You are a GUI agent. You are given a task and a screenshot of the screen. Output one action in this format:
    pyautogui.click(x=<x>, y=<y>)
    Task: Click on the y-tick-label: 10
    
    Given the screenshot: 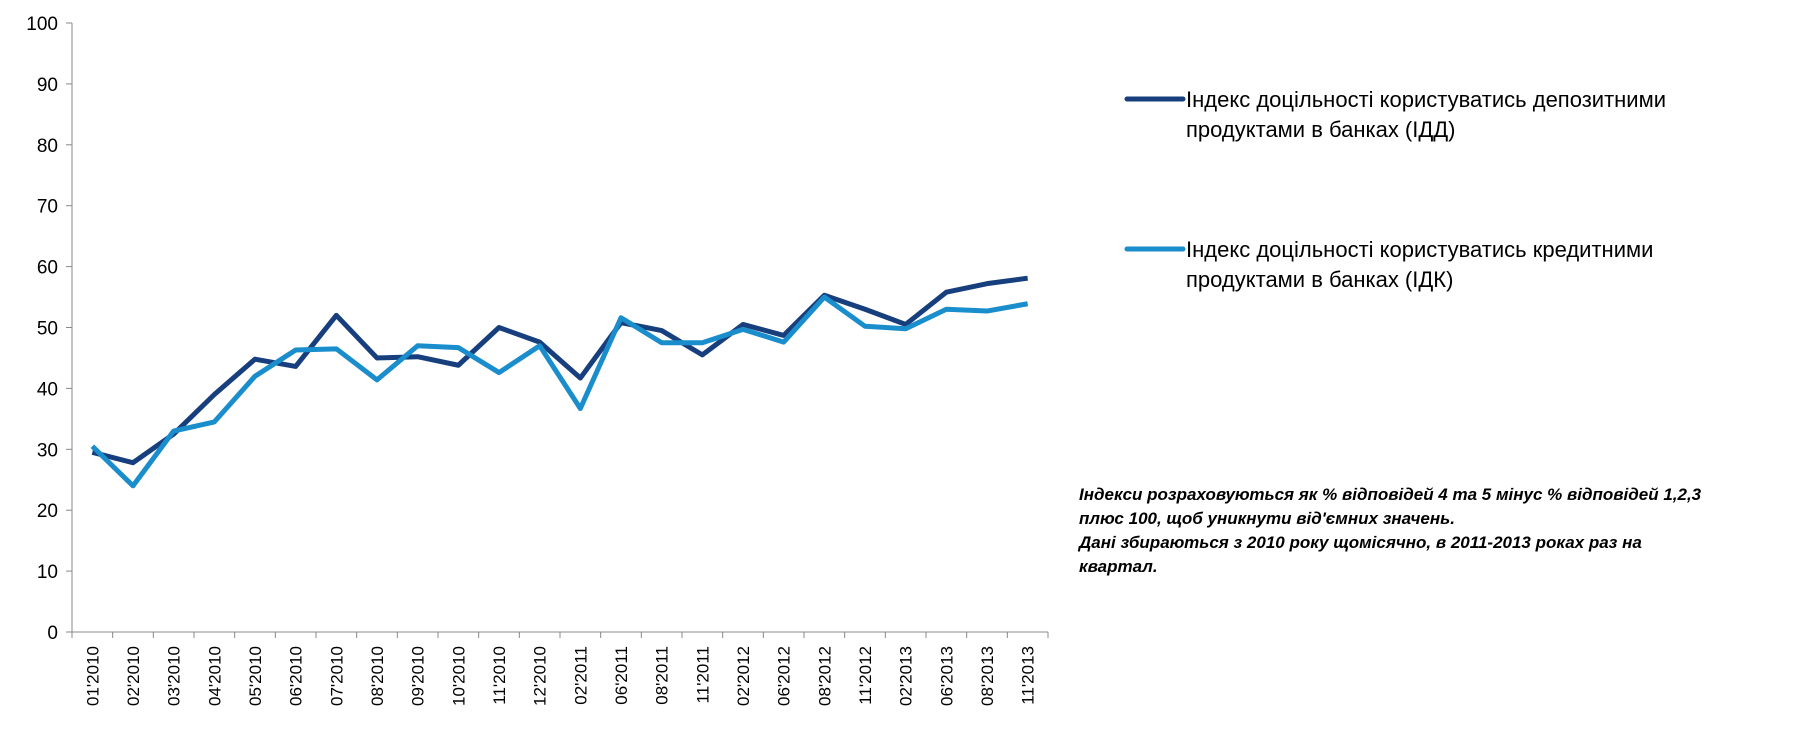 What is the action you would take?
    pyautogui.click(x=47, y=572)
    